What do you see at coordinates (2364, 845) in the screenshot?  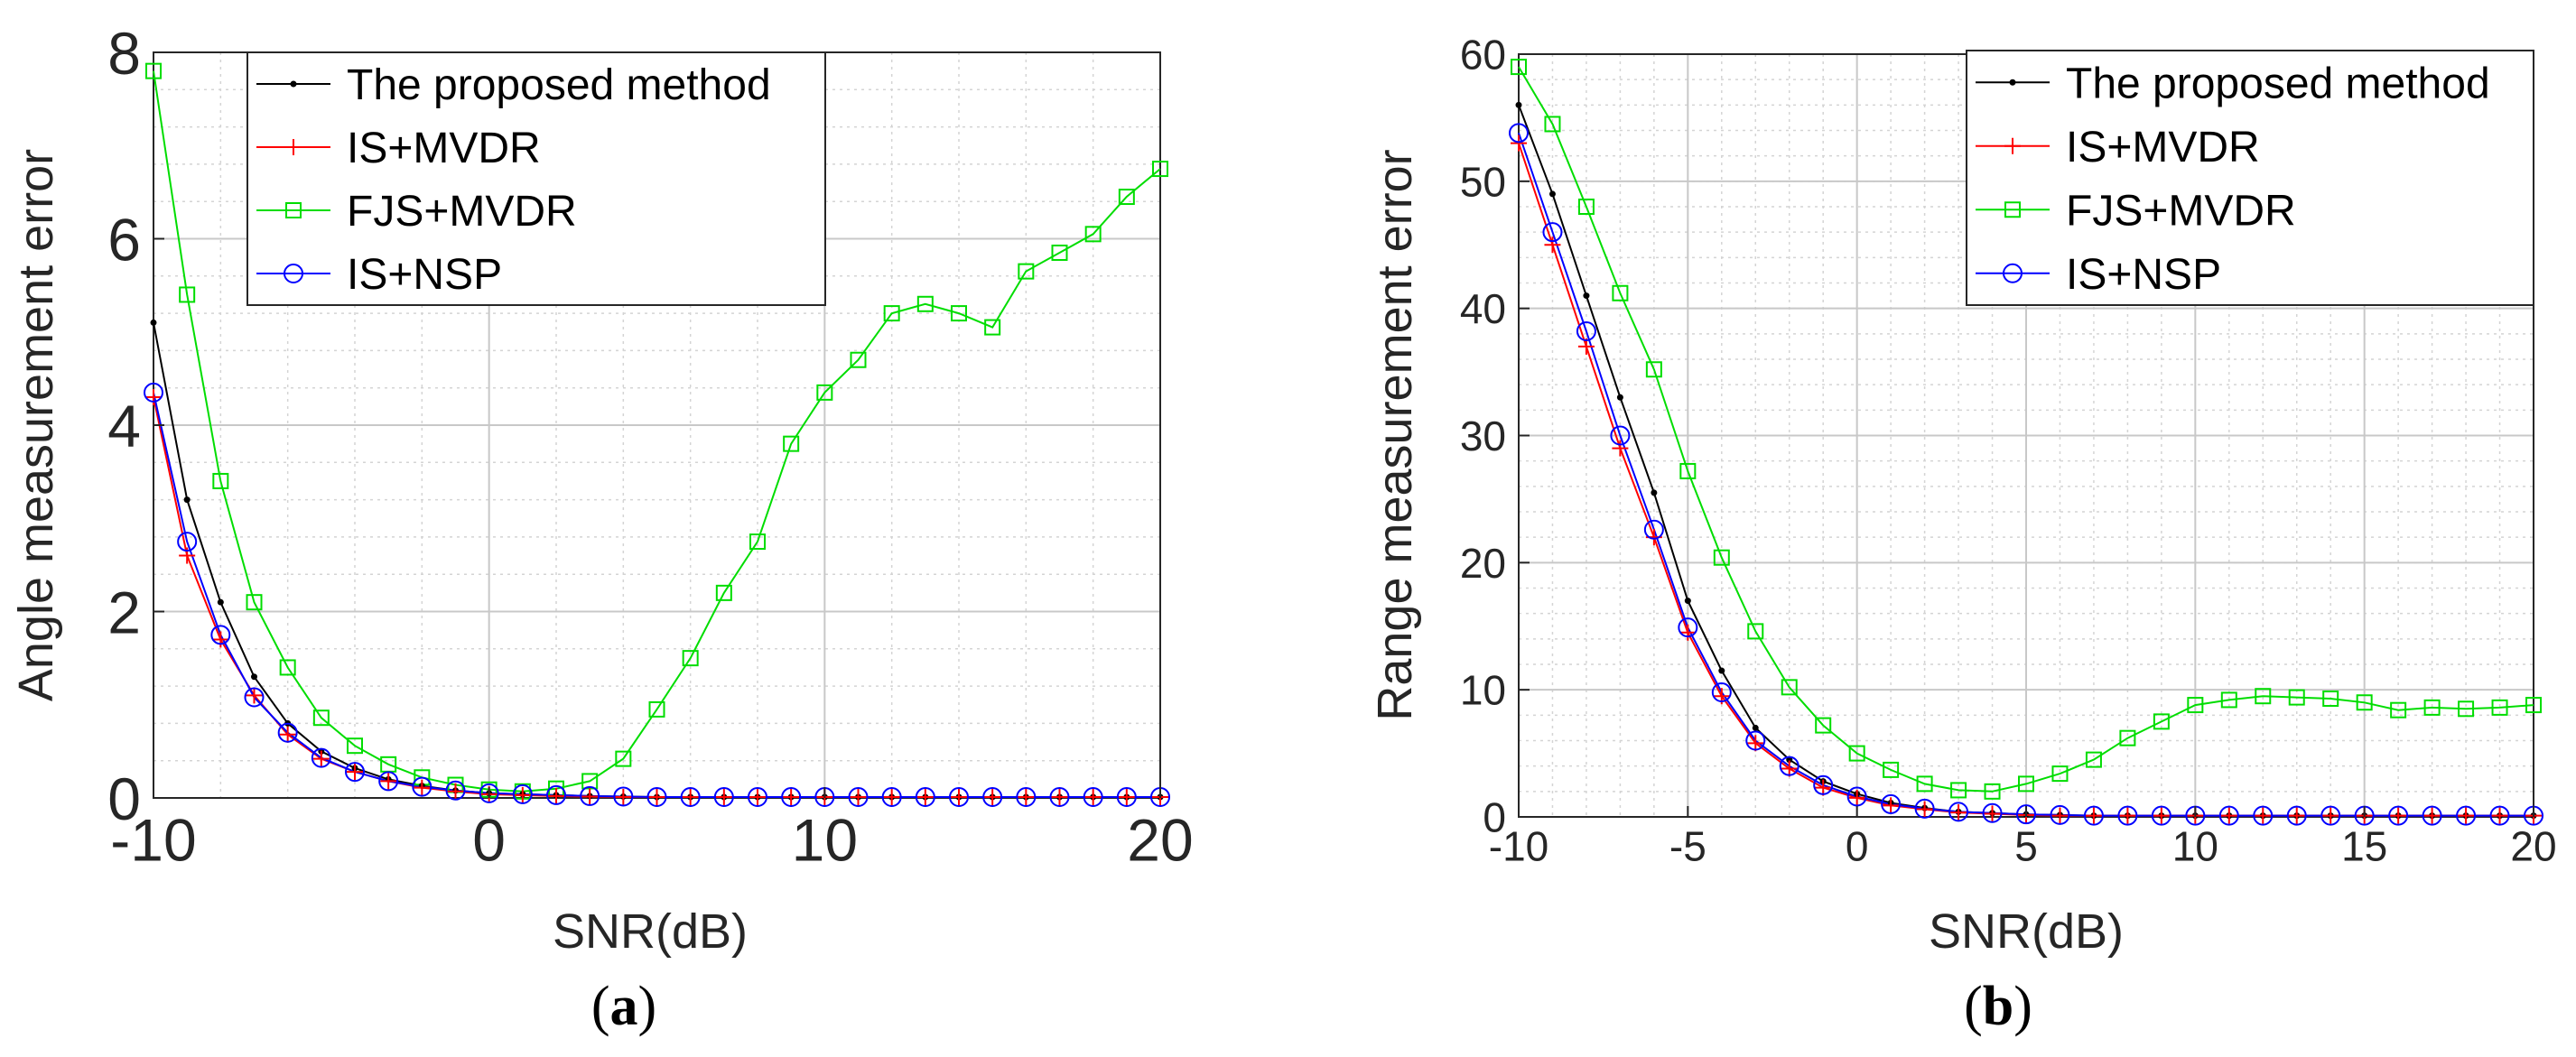 I see `x-tick-label: 15` at bounding box center [2364, 845].